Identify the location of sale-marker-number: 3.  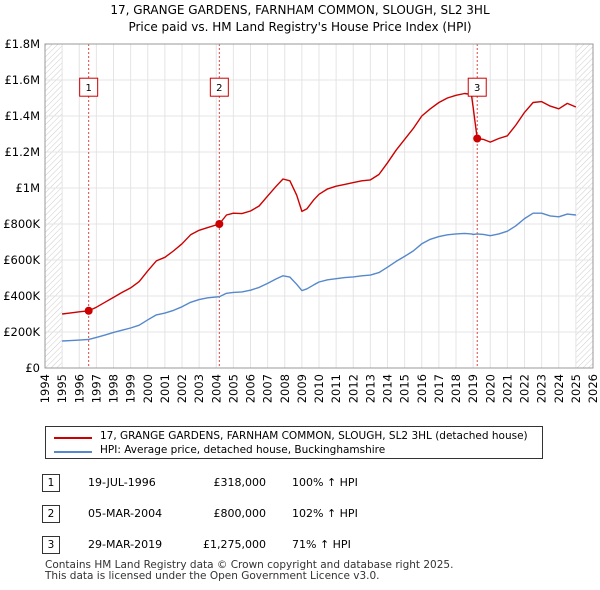
(477, 88).